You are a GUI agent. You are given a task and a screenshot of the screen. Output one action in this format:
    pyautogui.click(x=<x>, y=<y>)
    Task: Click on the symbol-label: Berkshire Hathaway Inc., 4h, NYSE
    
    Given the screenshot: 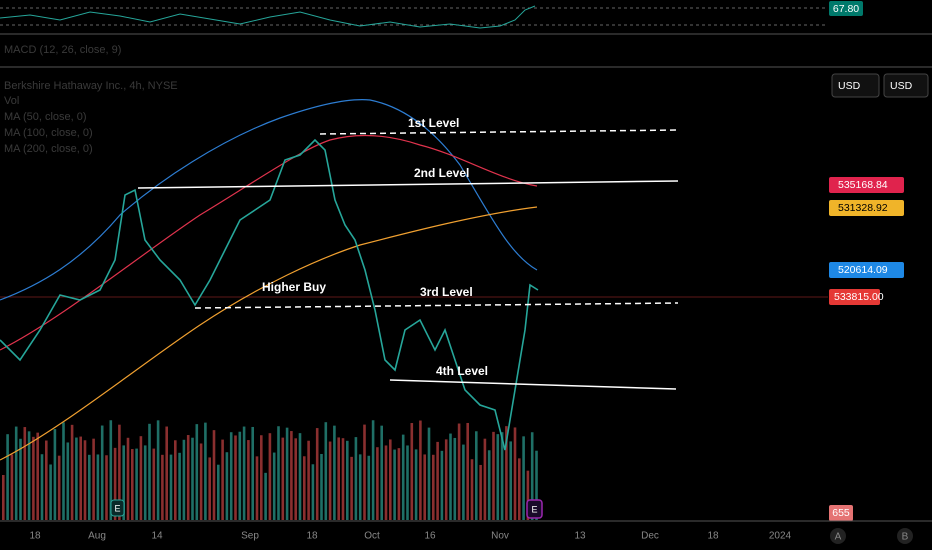 What is the action you would take?
    pyautogui.click(x=91, y=86)
    